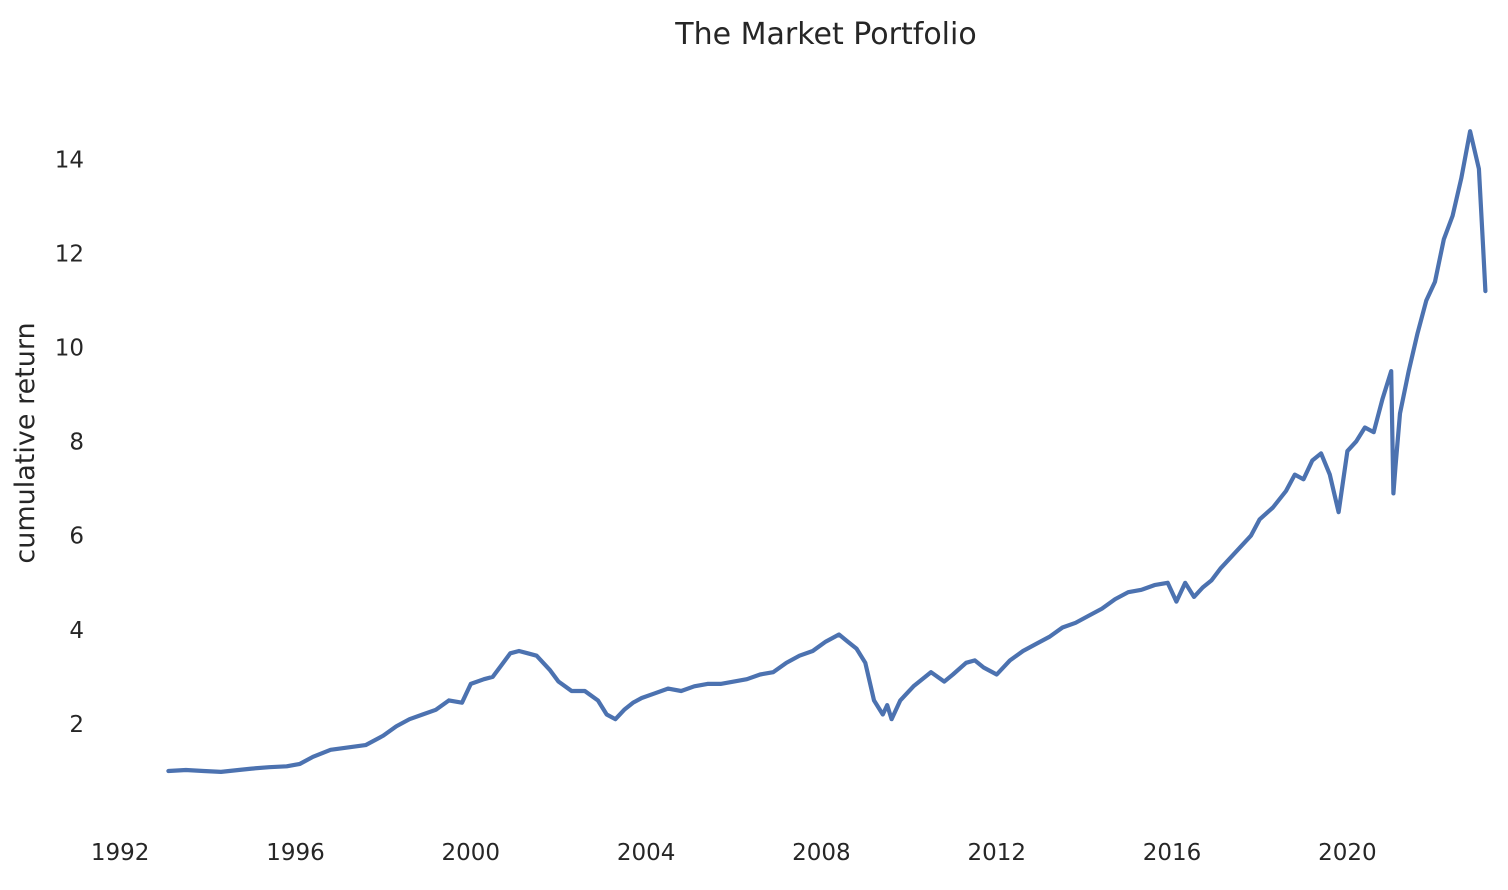  Describe the element at coordinates (471, 853) in the screenshot. I see `x-tick-label: 2000` at that location.